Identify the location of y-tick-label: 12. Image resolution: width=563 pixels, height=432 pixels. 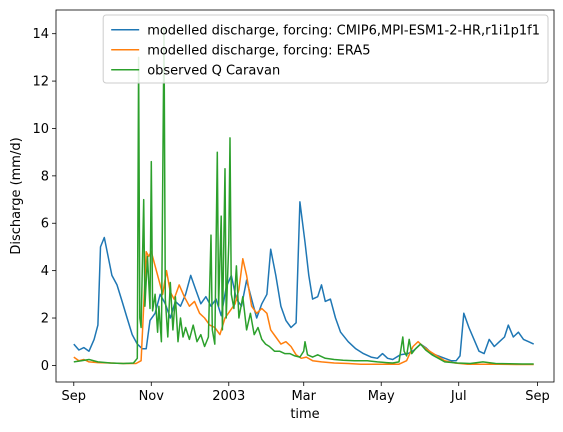
(40, 82).